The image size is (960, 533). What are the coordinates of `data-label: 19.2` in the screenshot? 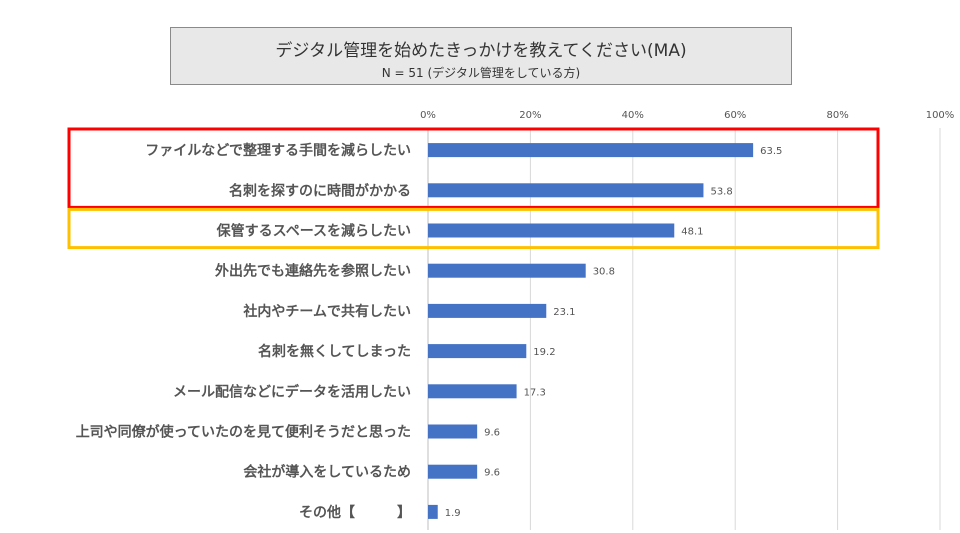 It's located at (544, 352).